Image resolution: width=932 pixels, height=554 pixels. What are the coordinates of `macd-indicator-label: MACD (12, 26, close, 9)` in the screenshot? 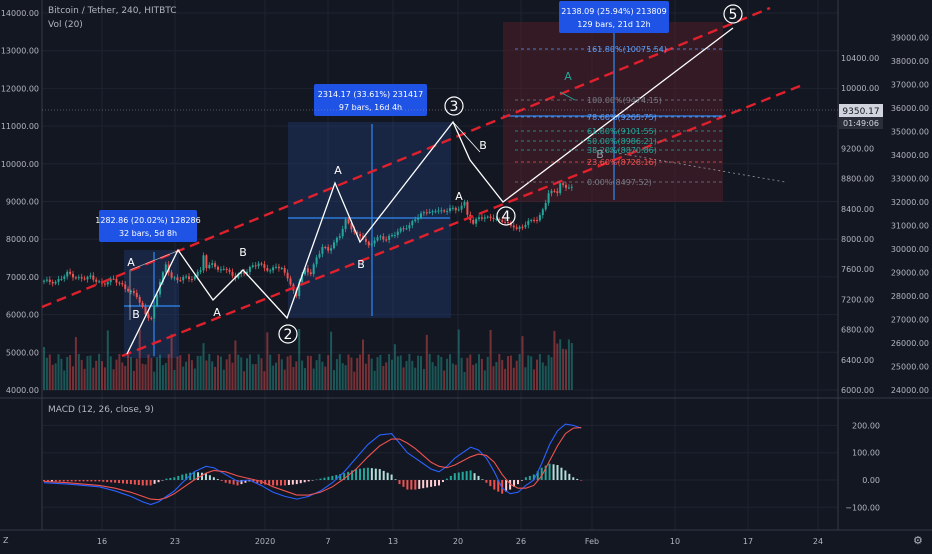 It's located at (101, 410).